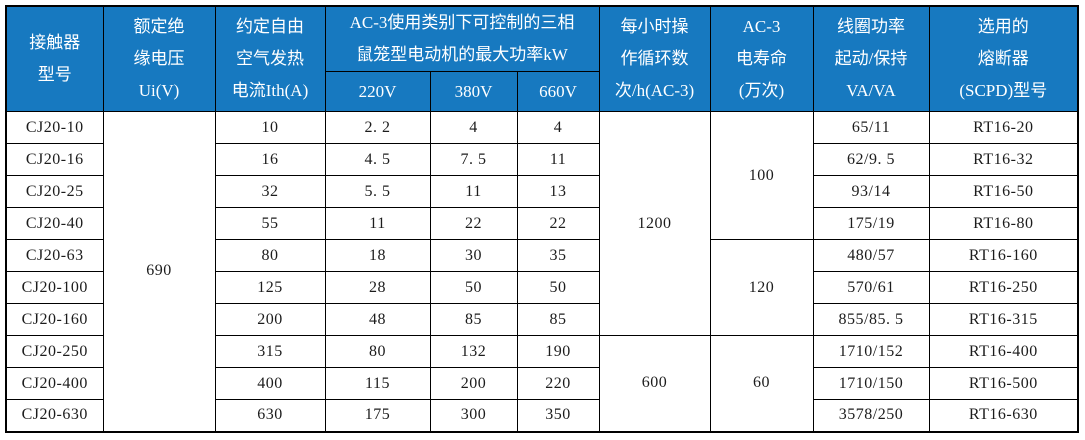 This screenshot has width=1085, height=440. Describe the element at coordinates (159, 58) in the screenshot. I see `col-header-insulation-voltage: 额定绝 缘电压 Ui(V)` at that location.